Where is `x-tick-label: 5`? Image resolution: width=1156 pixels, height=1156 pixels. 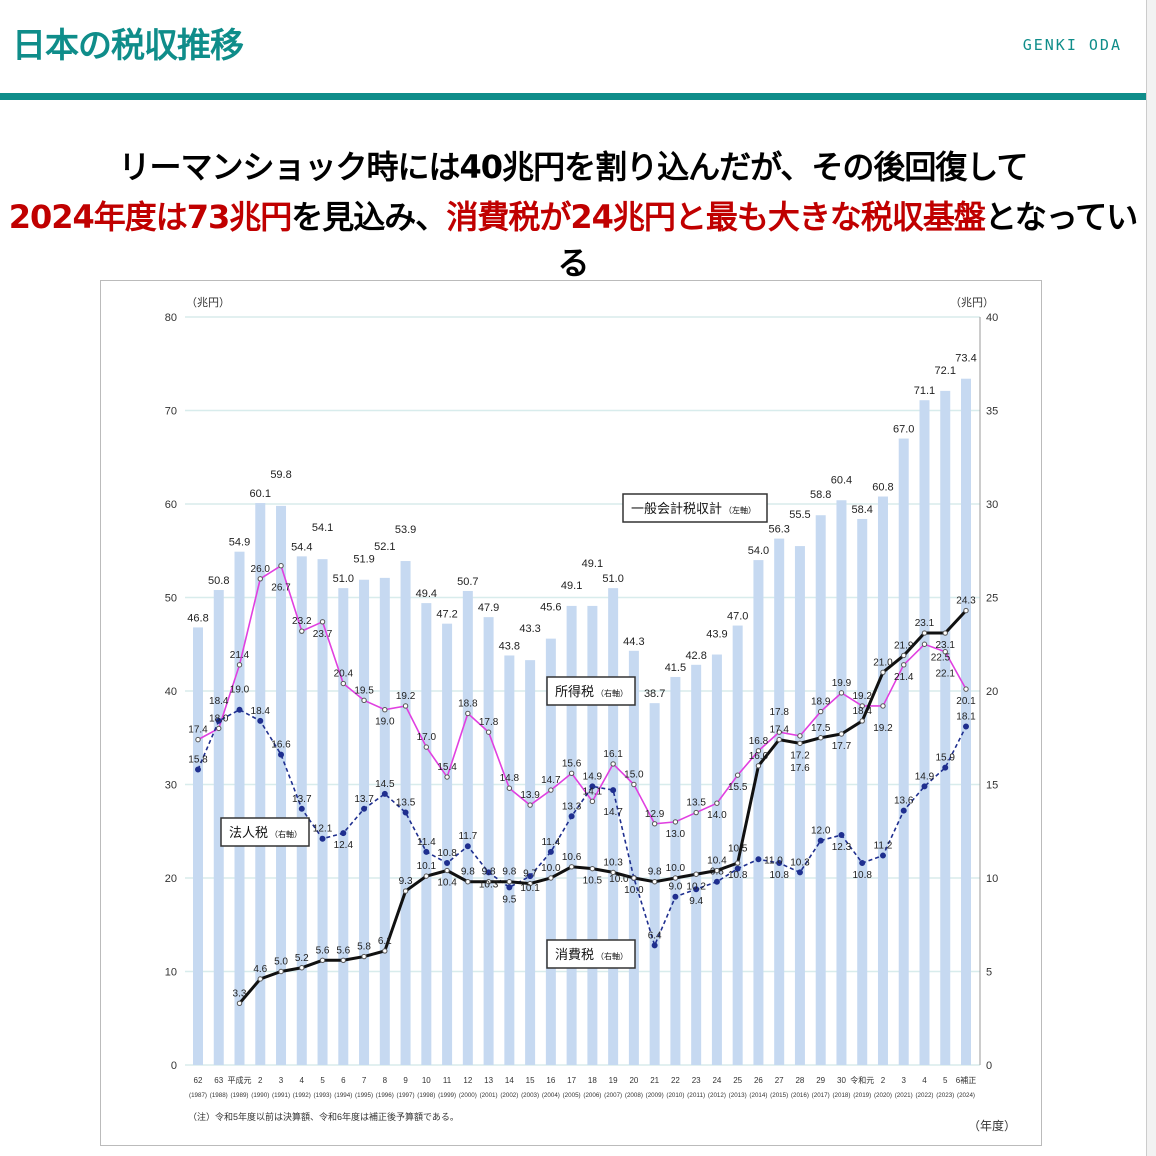 x-tick-label: 5 is located at coordinates (945, 1080).